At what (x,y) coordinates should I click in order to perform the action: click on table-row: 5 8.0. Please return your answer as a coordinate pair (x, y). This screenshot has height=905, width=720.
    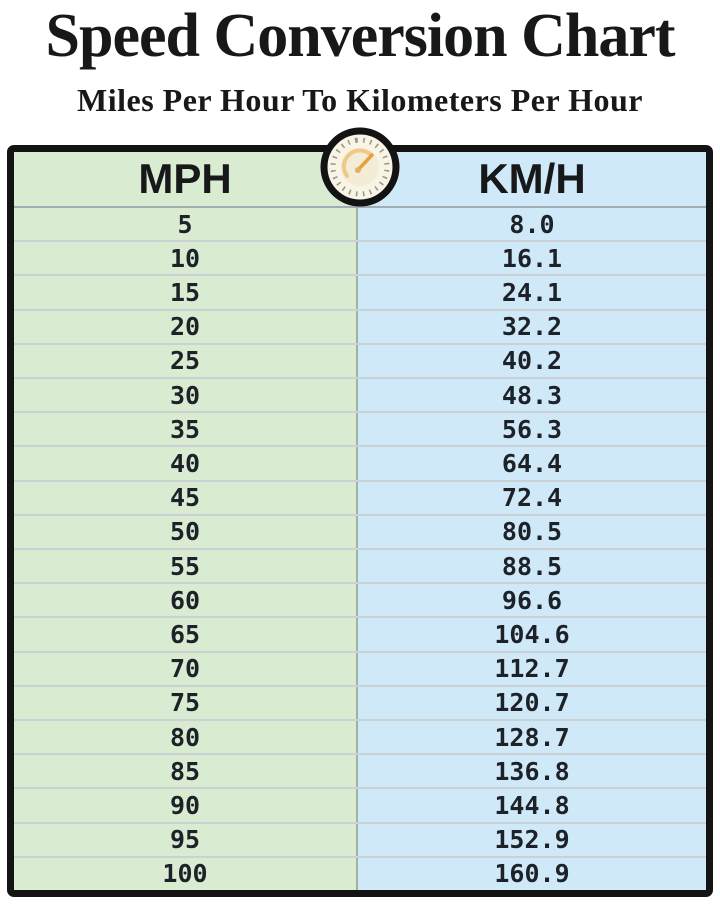
    Looking at the image, I should click on (360, 224).